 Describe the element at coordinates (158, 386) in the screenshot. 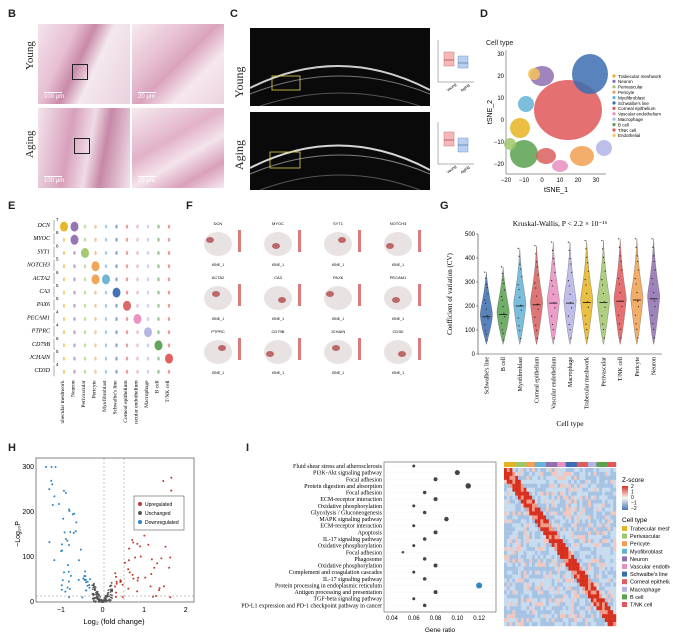

I see `cell-type-label: B cell` at that location.